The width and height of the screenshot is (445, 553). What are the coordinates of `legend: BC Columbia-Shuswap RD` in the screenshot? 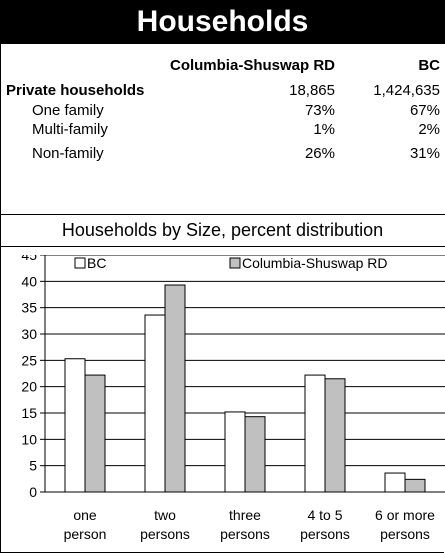 It's located at (231, 263).